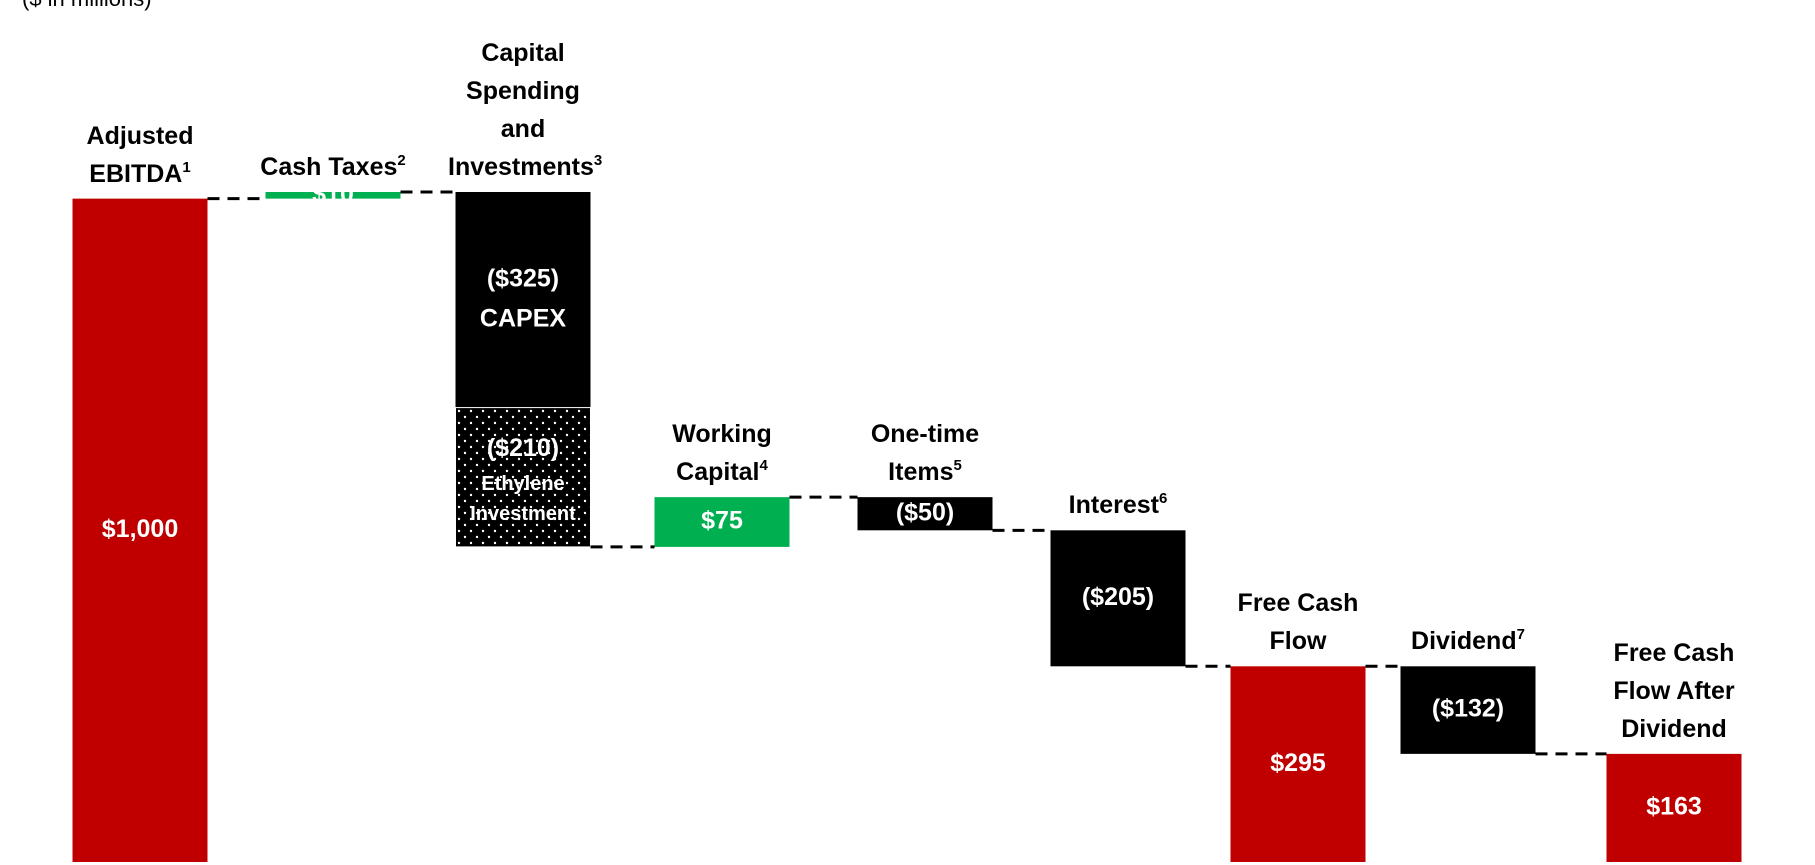 The height and width of the screenshot is (865, 1815). Describe the element at coordinates (1464, 641) in the screenshot. I see `category-text: Dividend` at that location.